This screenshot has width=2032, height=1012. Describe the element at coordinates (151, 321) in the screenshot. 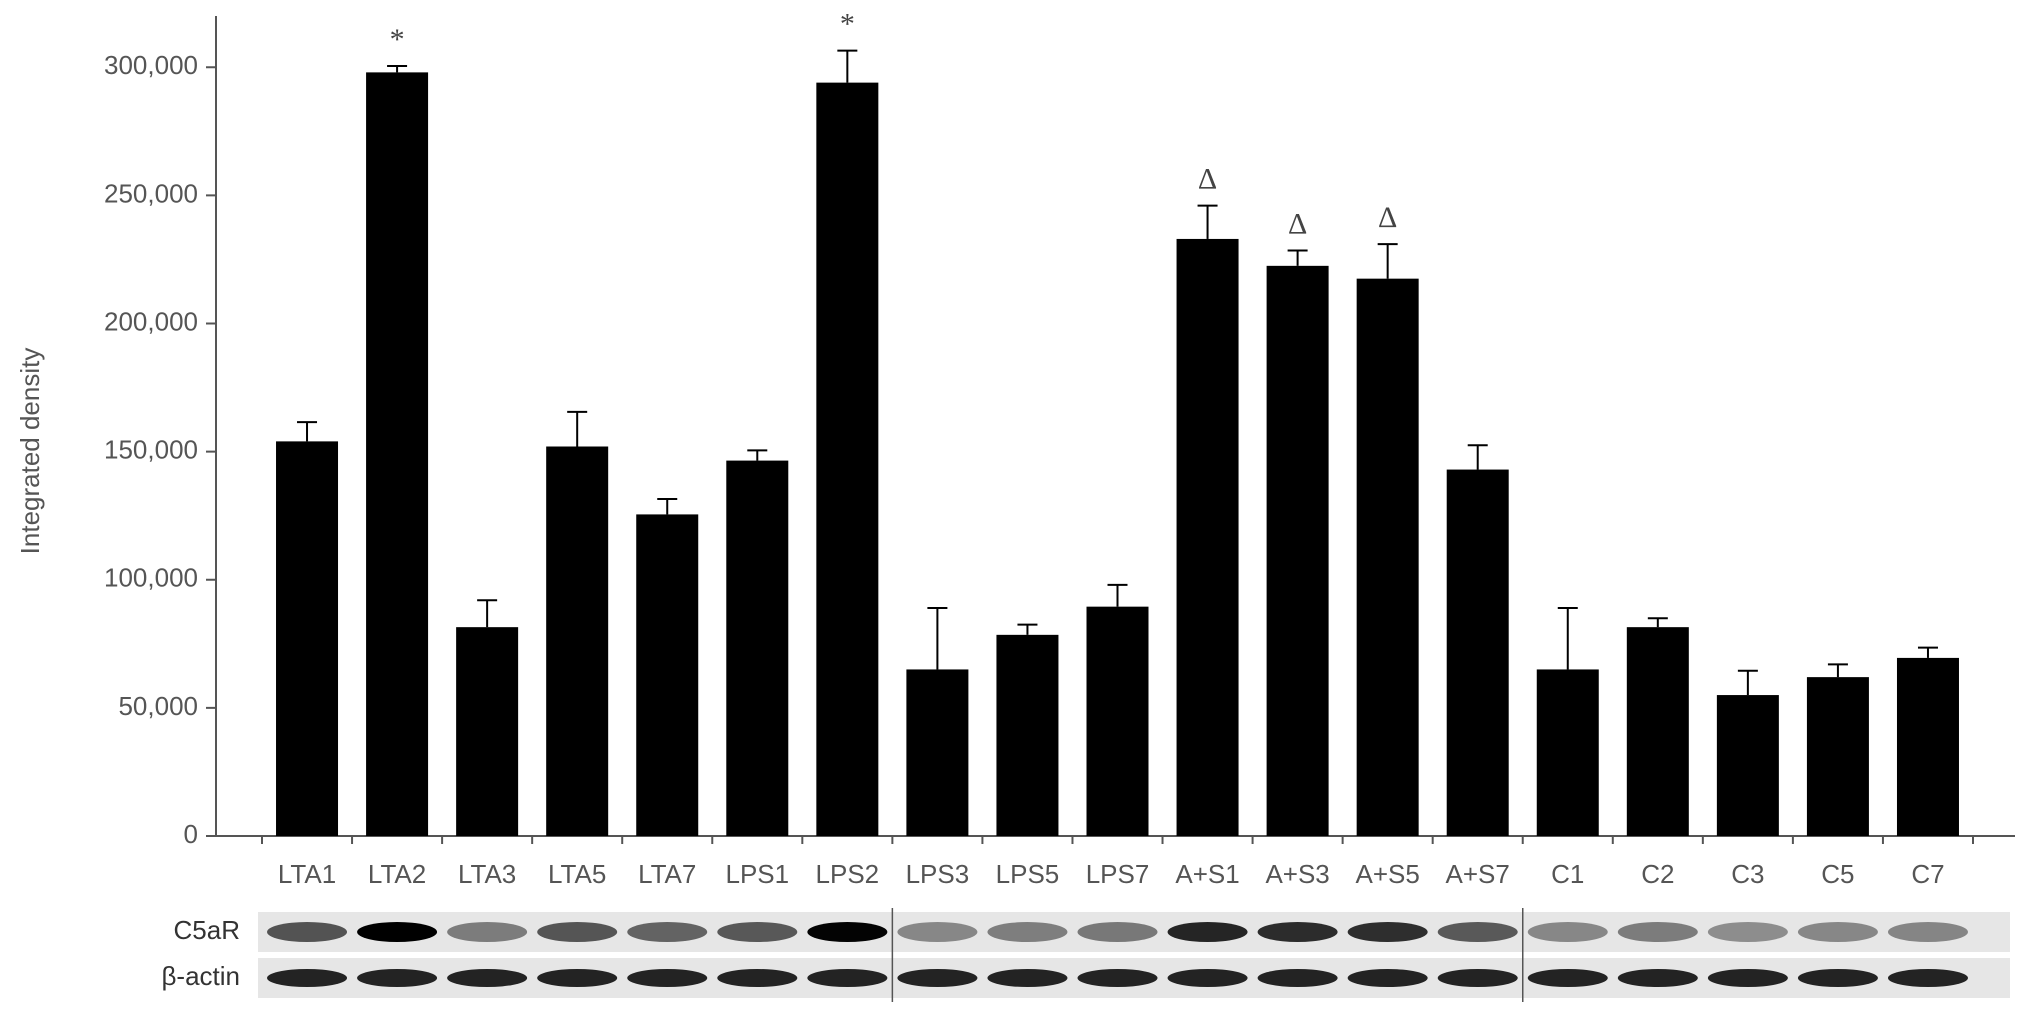

I see `y-tick-label: 200,000` at that location.